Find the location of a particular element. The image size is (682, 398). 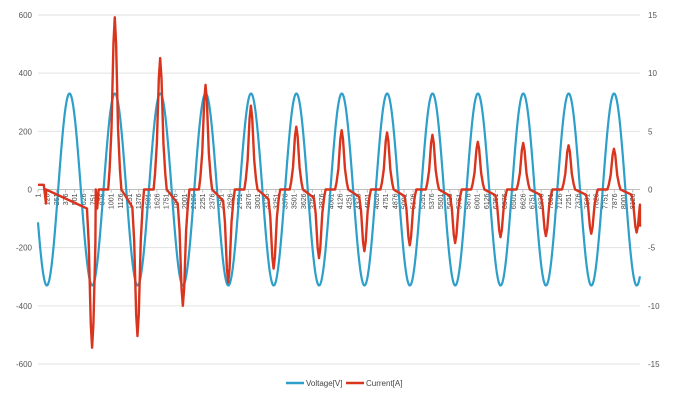

left-tick-label: -400 is located at coordinates (24, 306).